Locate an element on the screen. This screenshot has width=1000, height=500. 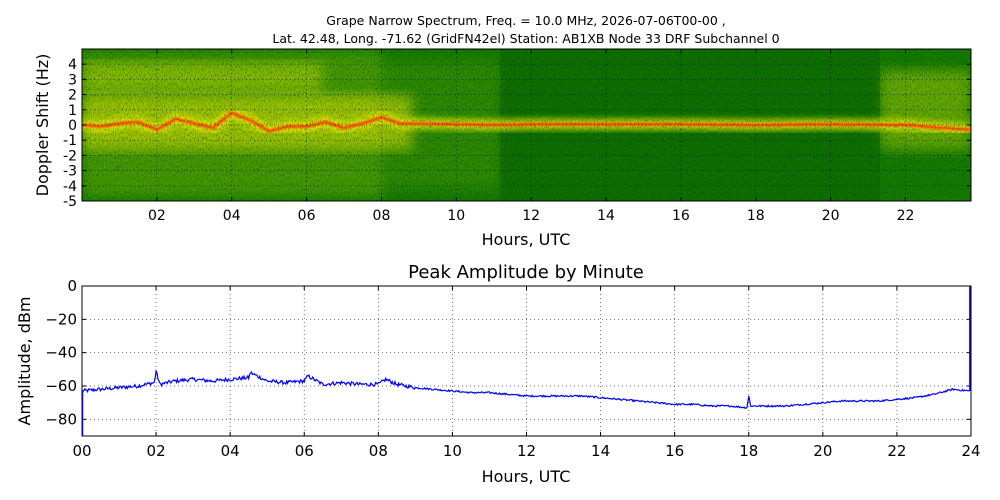
spectrogram-y-tick-label: 0 is located at coordinates (72, 126).